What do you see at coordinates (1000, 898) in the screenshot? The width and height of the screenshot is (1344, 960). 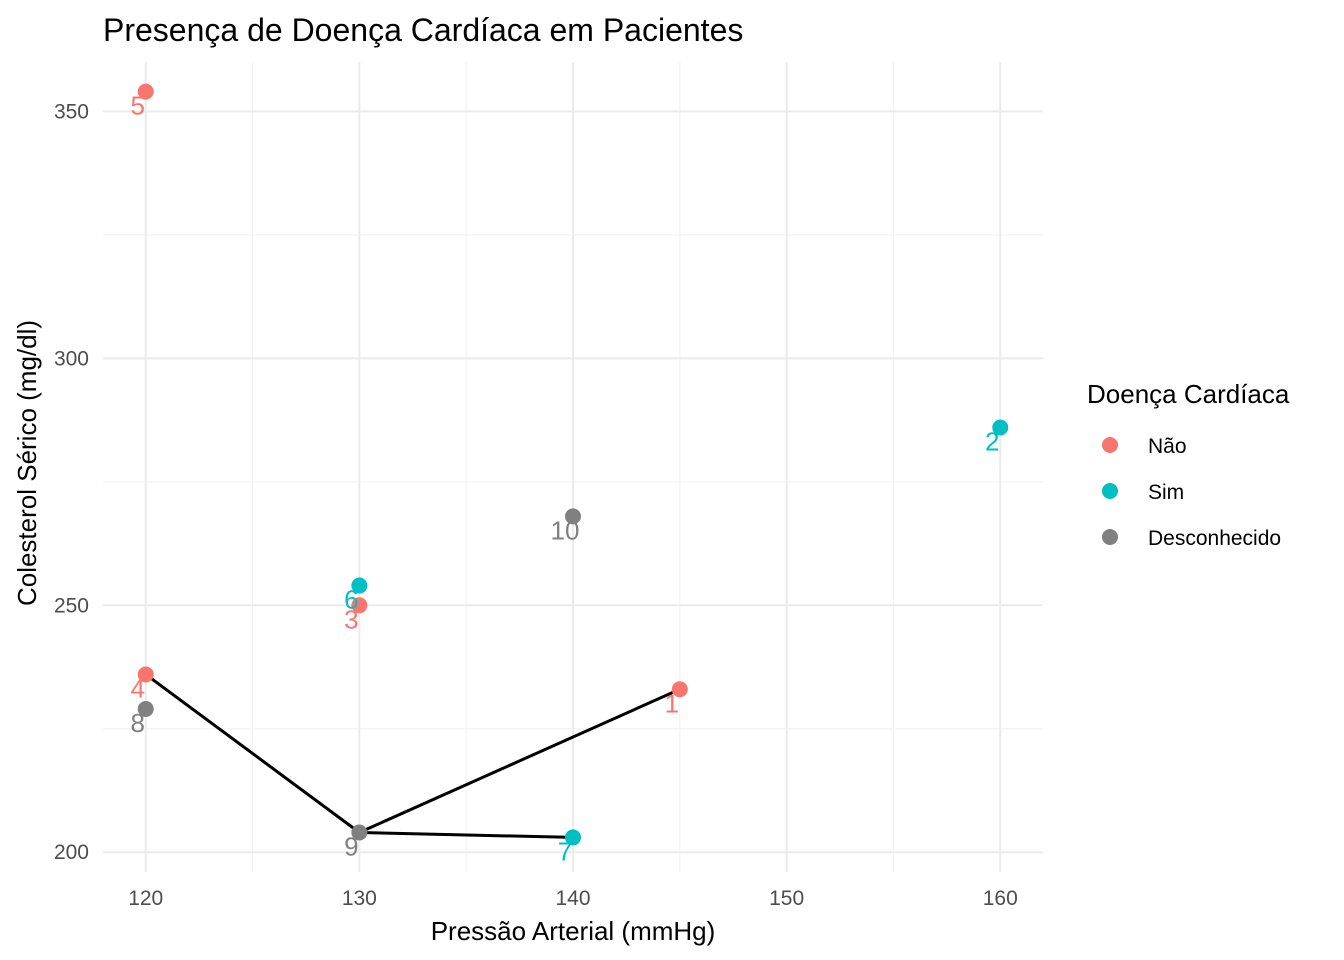 I see `x-tick-label: 160` at bounding box center [1000, 898].